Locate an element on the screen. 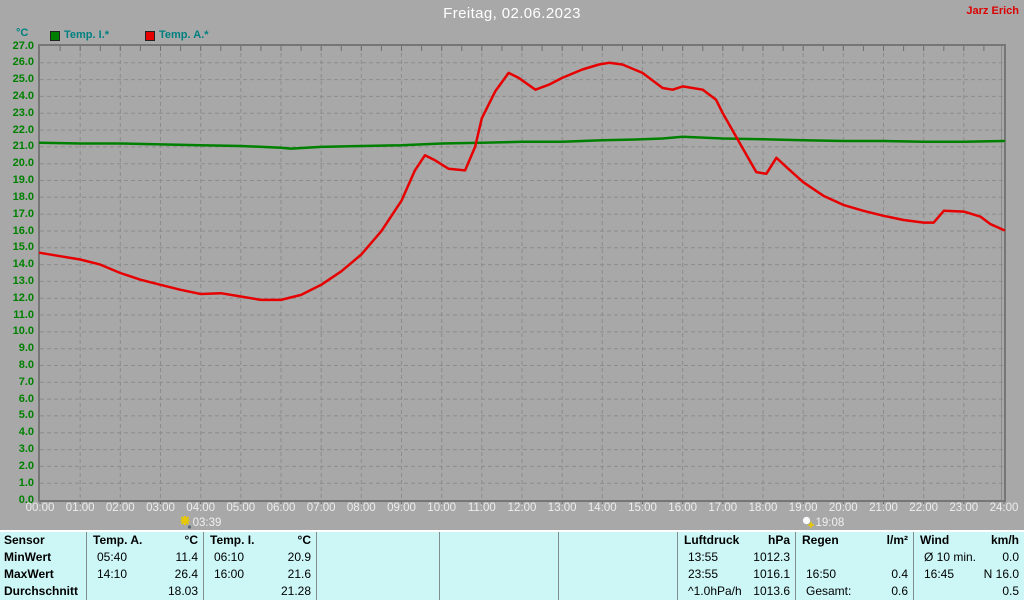 The image size is (1024, 602). table-row: ^1.0hPa/h 1013.6 is located at coordinates (736, 591).